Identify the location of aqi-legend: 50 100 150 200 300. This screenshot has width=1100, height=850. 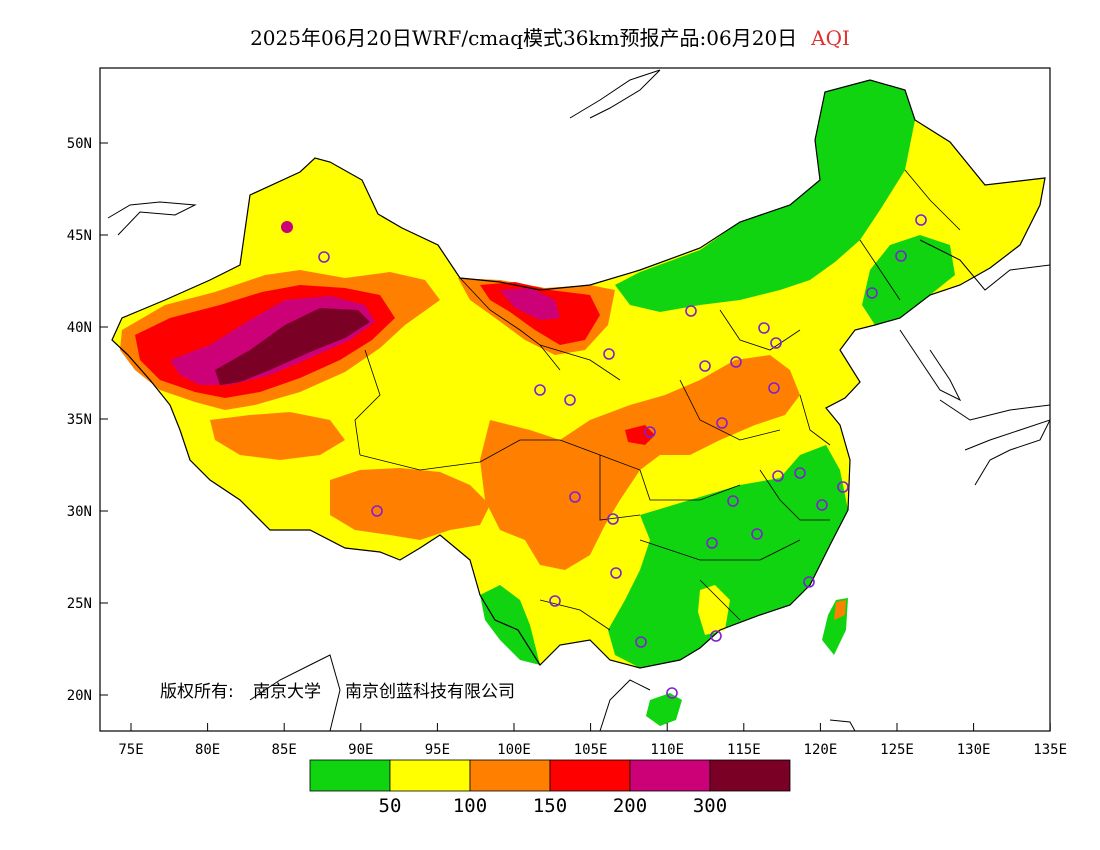
(550, 788).